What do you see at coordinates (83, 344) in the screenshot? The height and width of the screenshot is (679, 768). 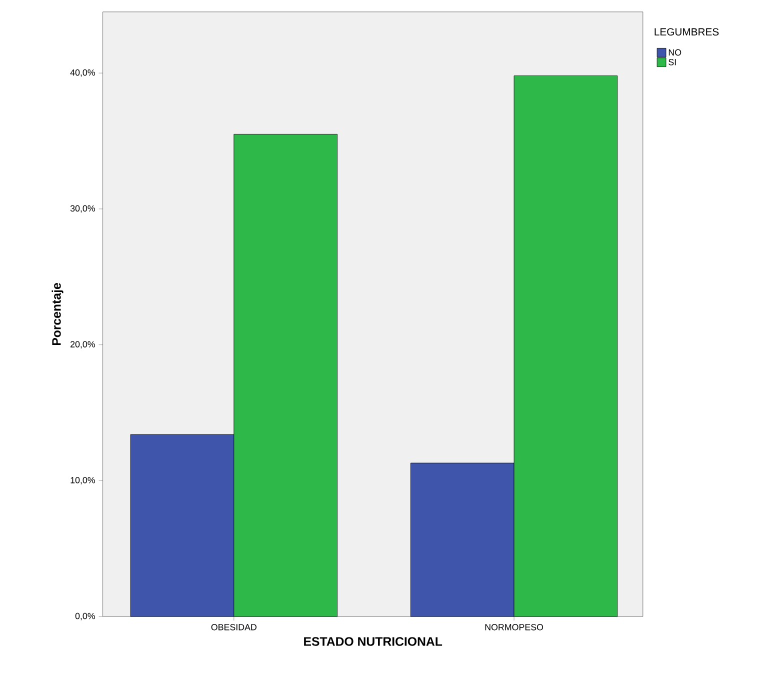 I see `y-tick-label: 20,0%` at bounding box center [83, 344].